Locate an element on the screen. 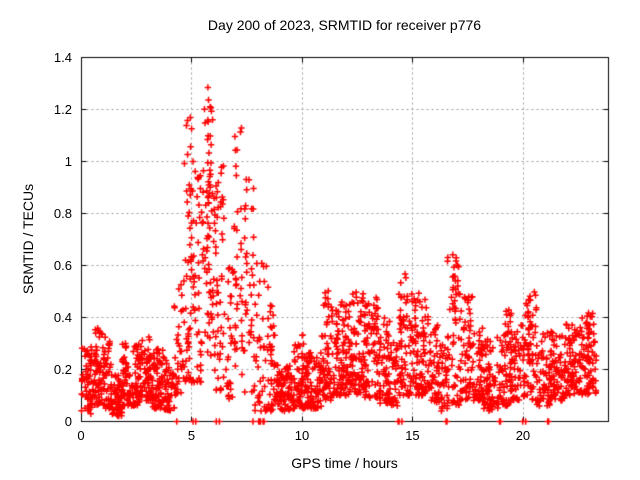 The height and width of the screenshot is (480, 640). y-tick-label: 1.4 is located at coordinates (62, 57).